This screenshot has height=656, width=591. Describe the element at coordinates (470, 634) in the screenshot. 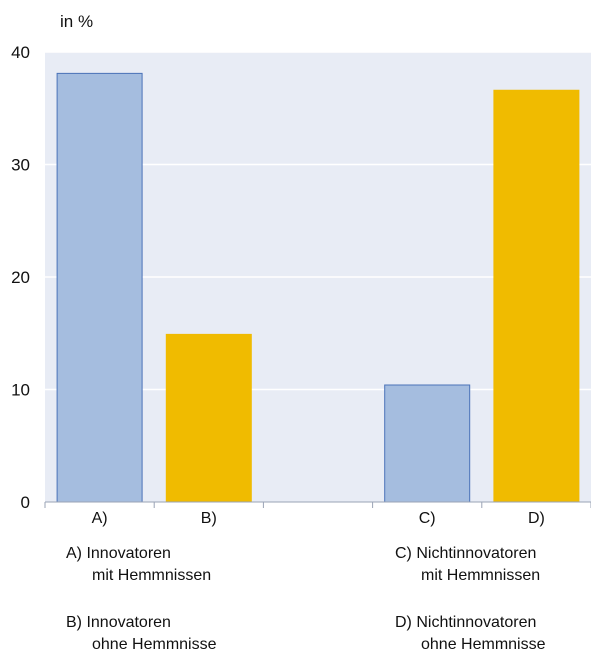

I see `legend-entry-d: D) Nichtinnovatoren ohne Hemmnisse` at that location.